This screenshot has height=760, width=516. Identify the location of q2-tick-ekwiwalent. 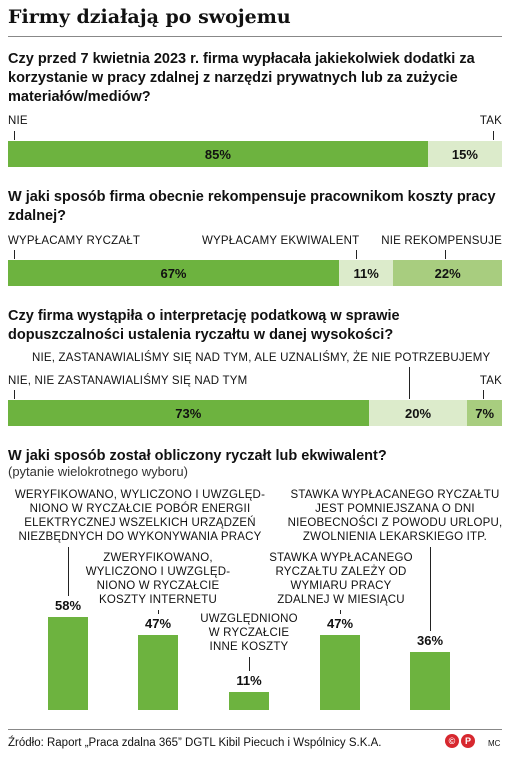
(356, 254).